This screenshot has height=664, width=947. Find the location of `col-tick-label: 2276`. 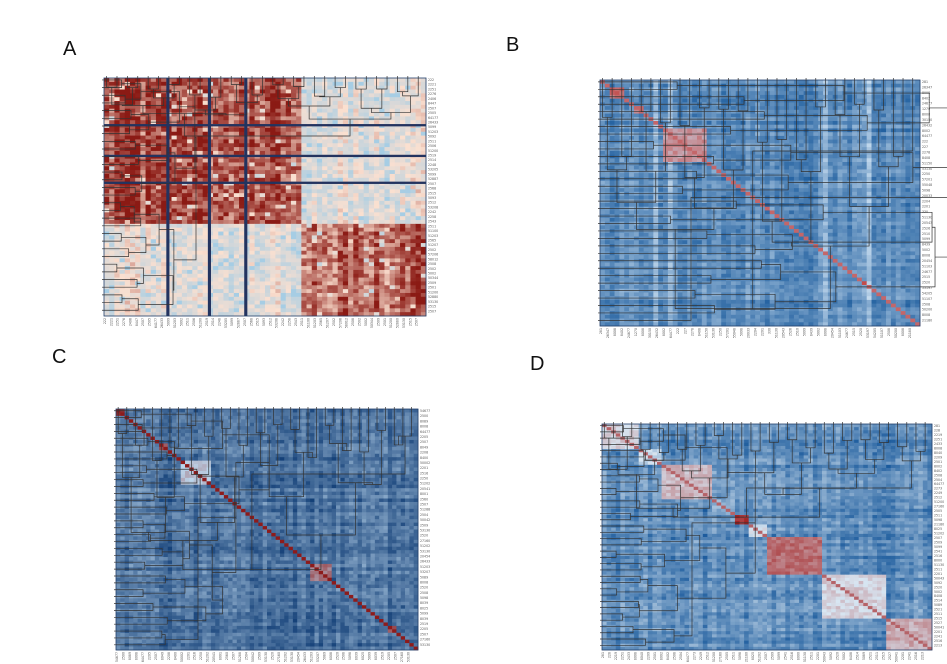

col-tick-label: 2276 is located at coordinates (124, 322).